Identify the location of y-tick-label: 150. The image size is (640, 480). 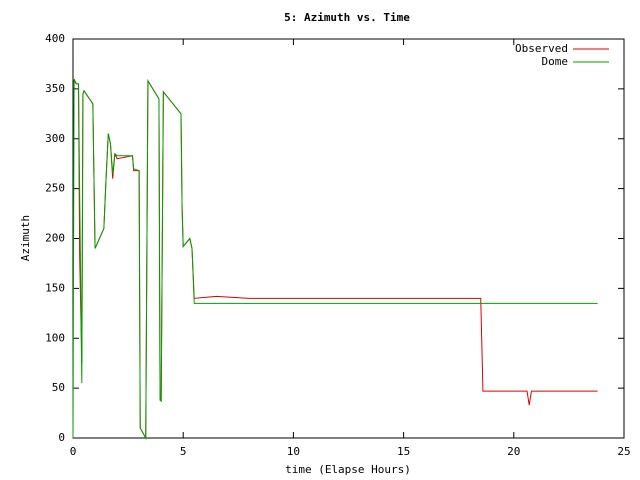
(55, 287).